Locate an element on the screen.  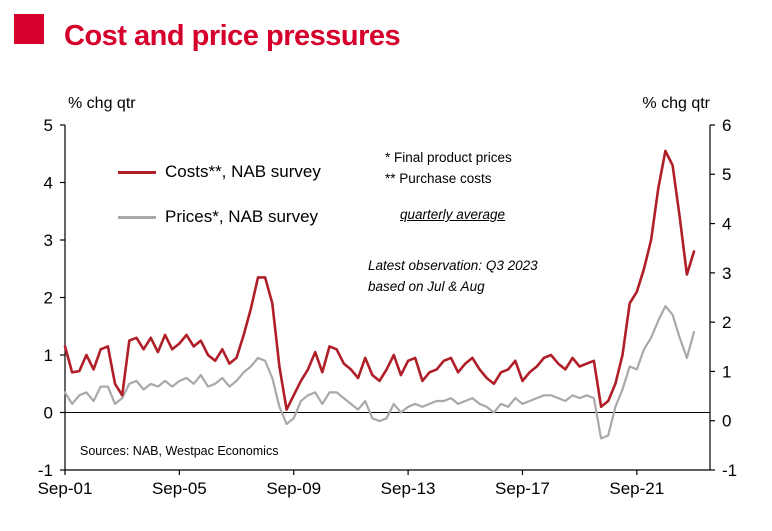
latest-observation-line2: based on Jul & Aug is located at coordinates (426, 286).